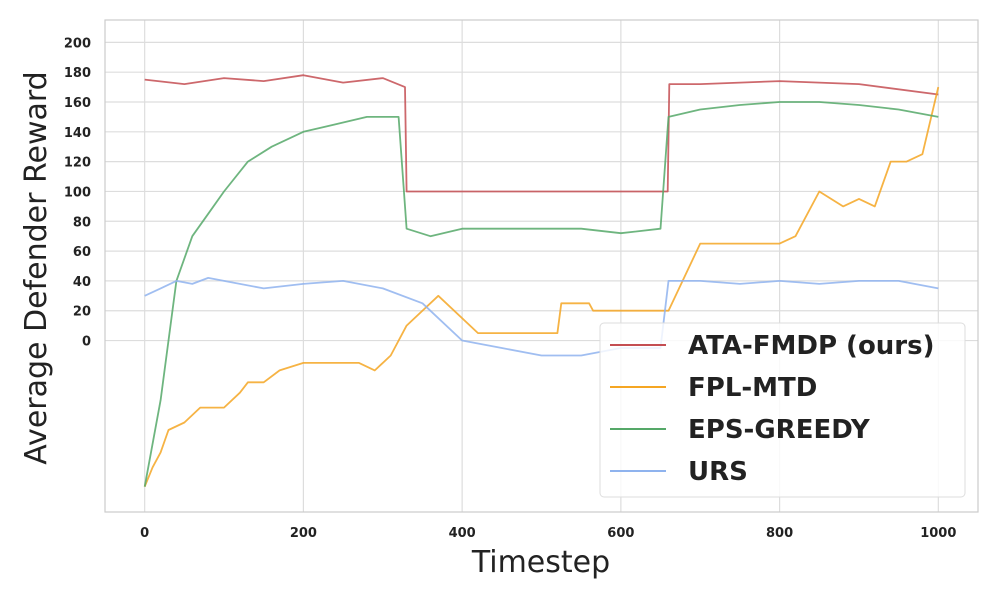  I want to click on x-tick-label: 0, so click(144, 533).